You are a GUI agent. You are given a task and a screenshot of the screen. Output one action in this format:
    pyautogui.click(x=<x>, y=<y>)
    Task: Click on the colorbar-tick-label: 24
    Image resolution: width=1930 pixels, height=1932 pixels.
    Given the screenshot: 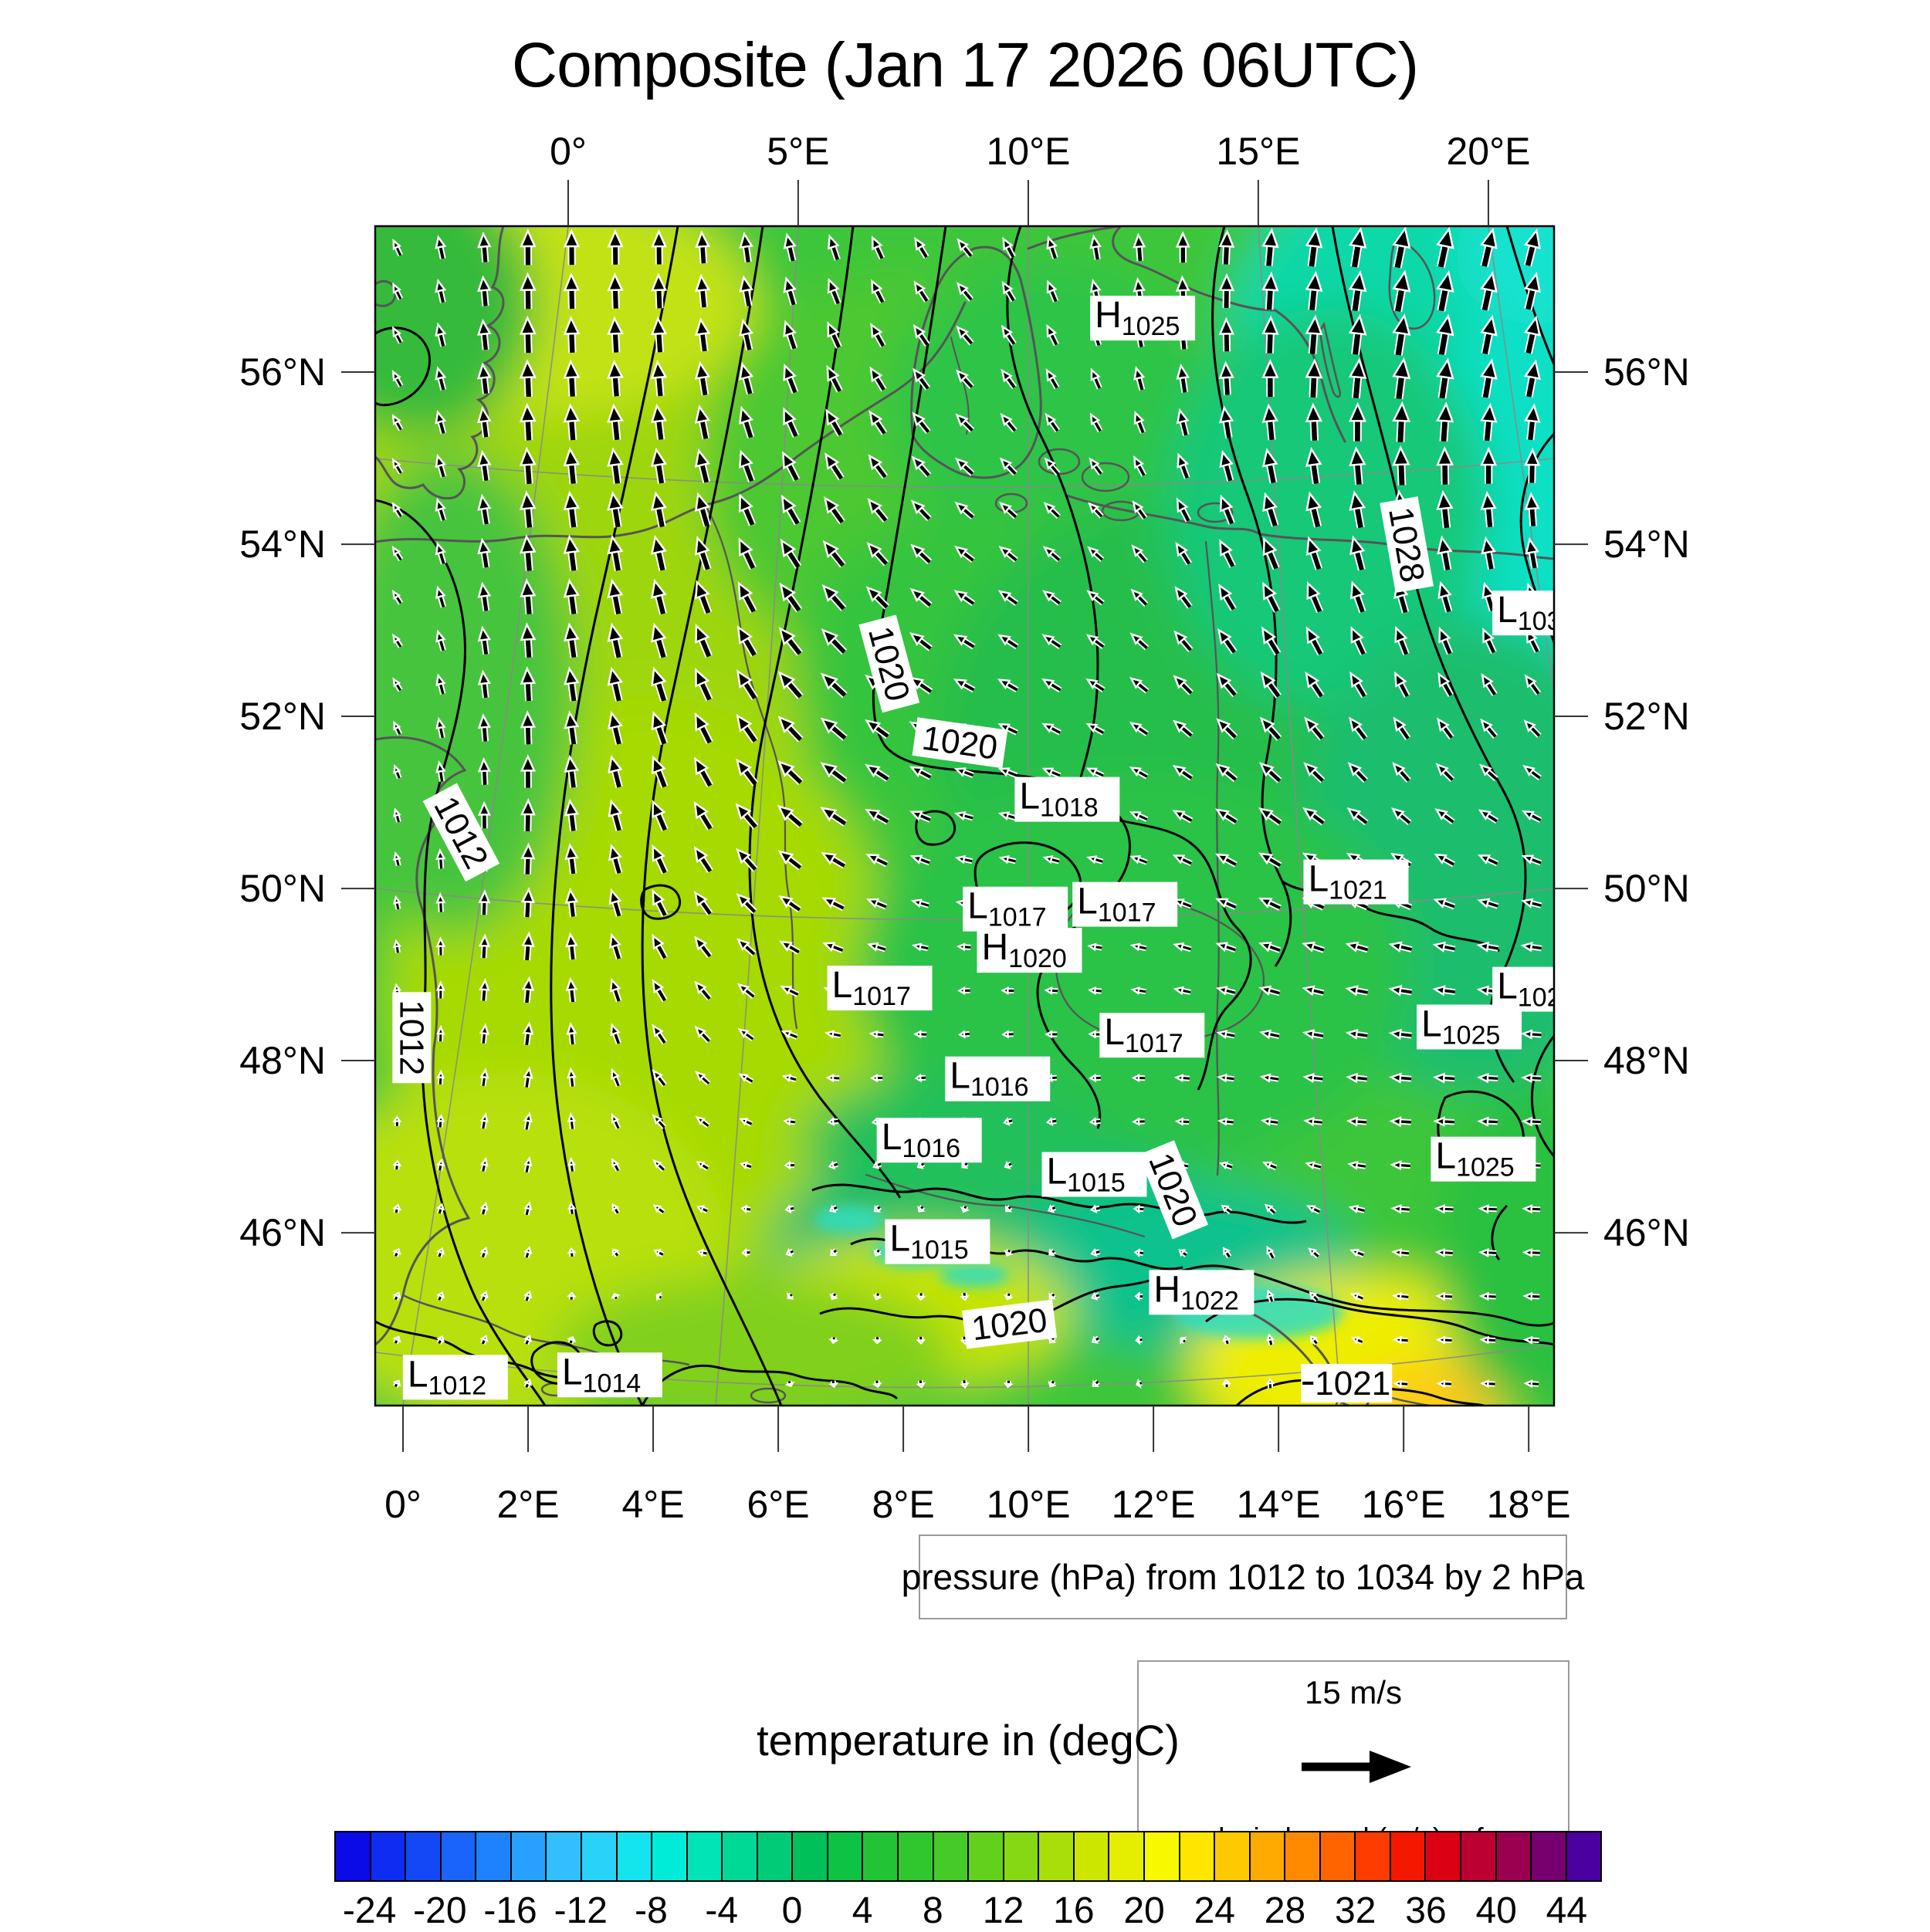 What is the action you would take?
    pyautogui.click(x=1214, y=1911)
    